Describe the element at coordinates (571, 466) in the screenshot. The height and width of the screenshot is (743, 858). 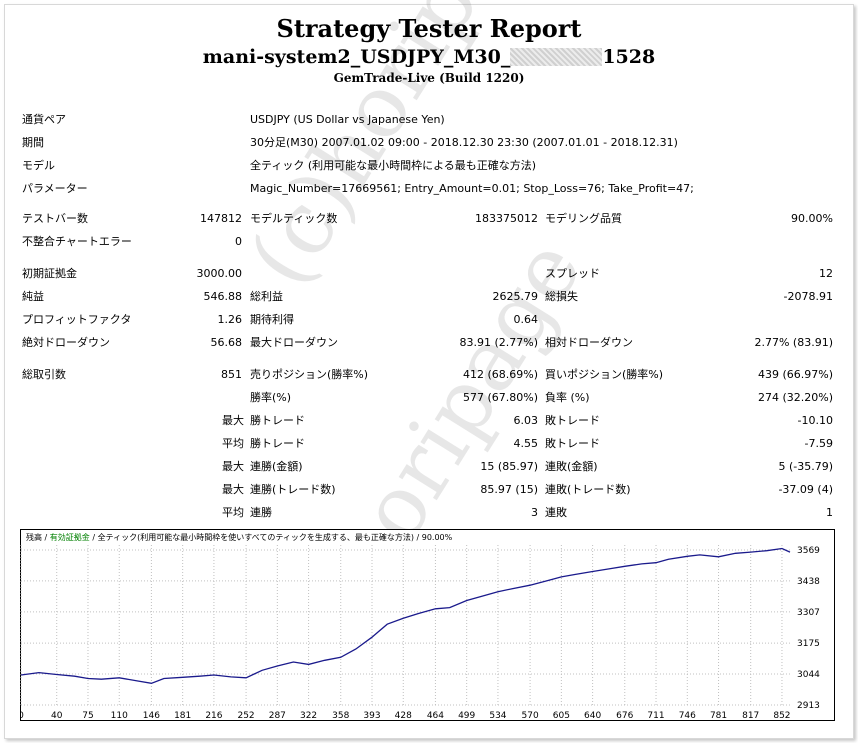
I see `stat-label: 連敗(金額)` at that location.